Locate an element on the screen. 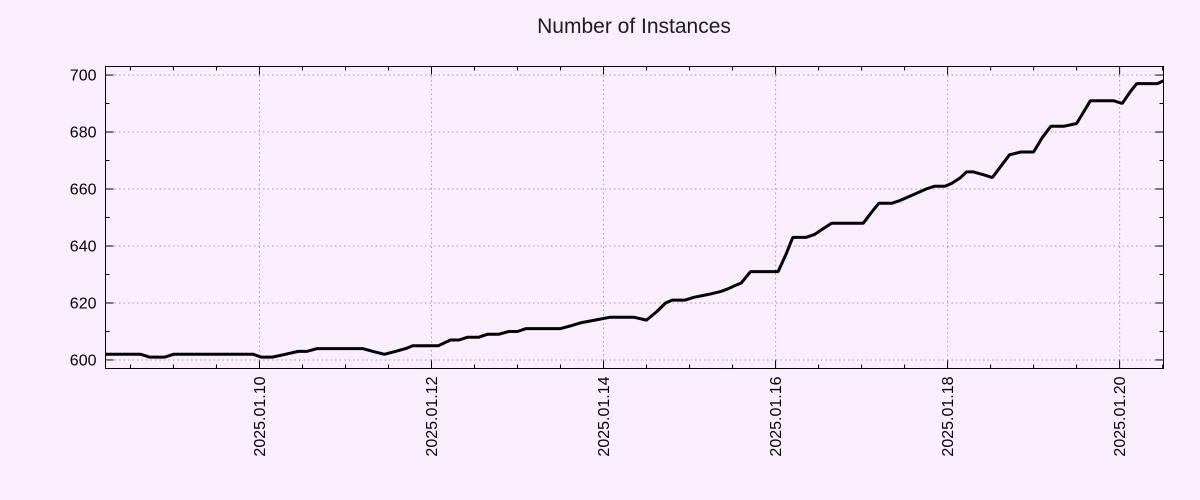  y-tick-label: 600 is located at coordinates (83, 360).